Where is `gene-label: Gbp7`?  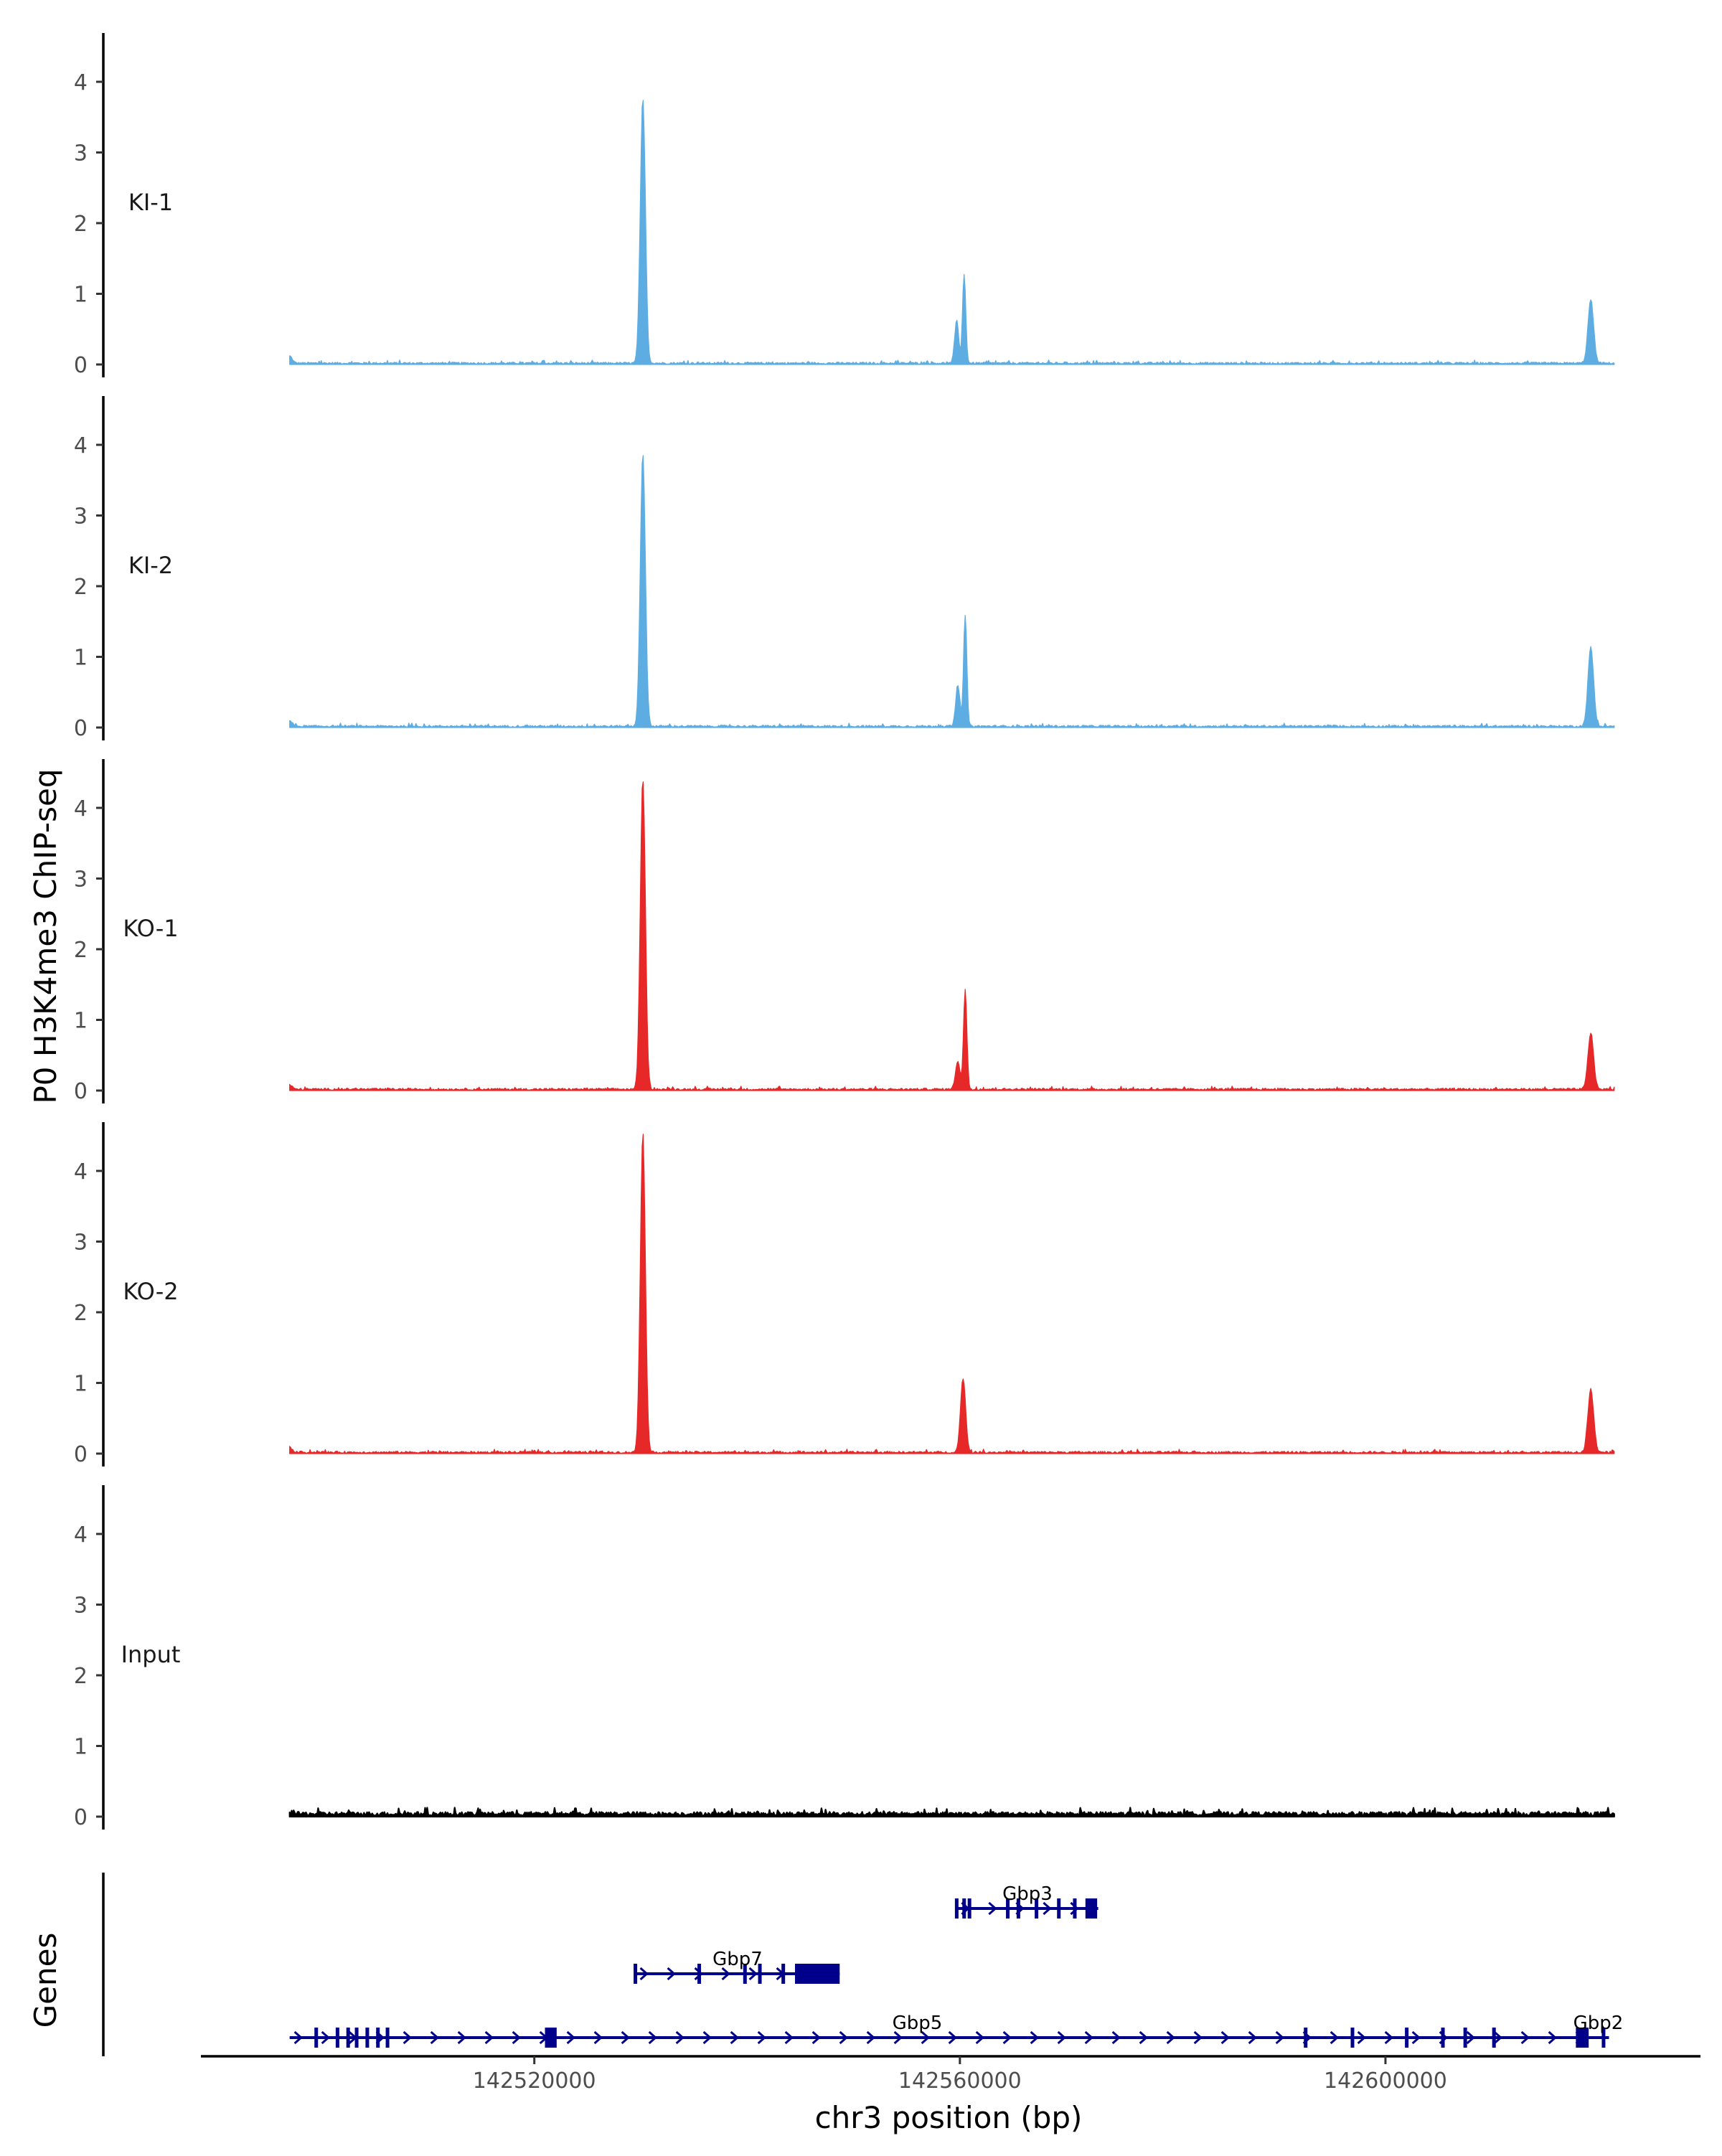 gene-label: Gbp7 is located at coordinates (737, 1960).